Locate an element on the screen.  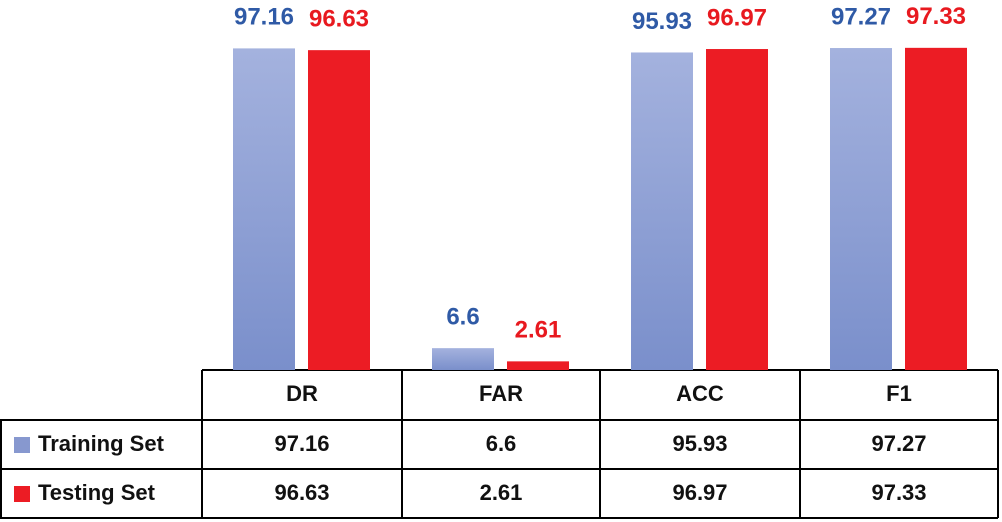
table-cell: 97.27 is located at coordinates (898, 443).